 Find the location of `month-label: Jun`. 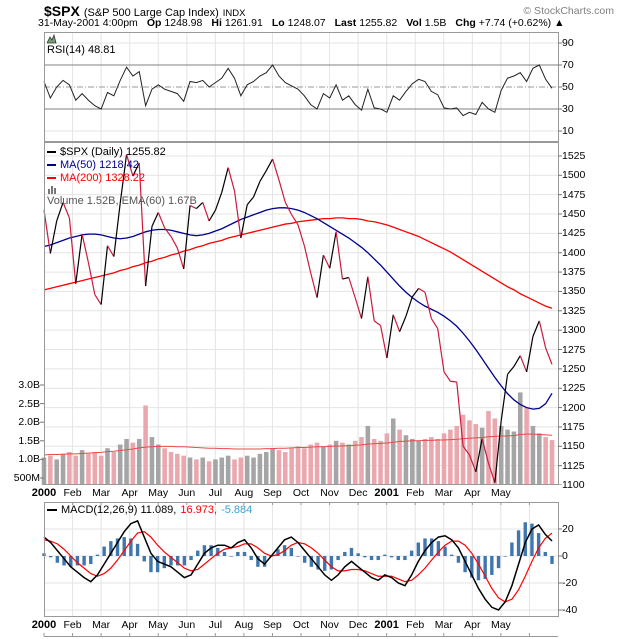

month-label: Jun is located at coordinates (187, 625).